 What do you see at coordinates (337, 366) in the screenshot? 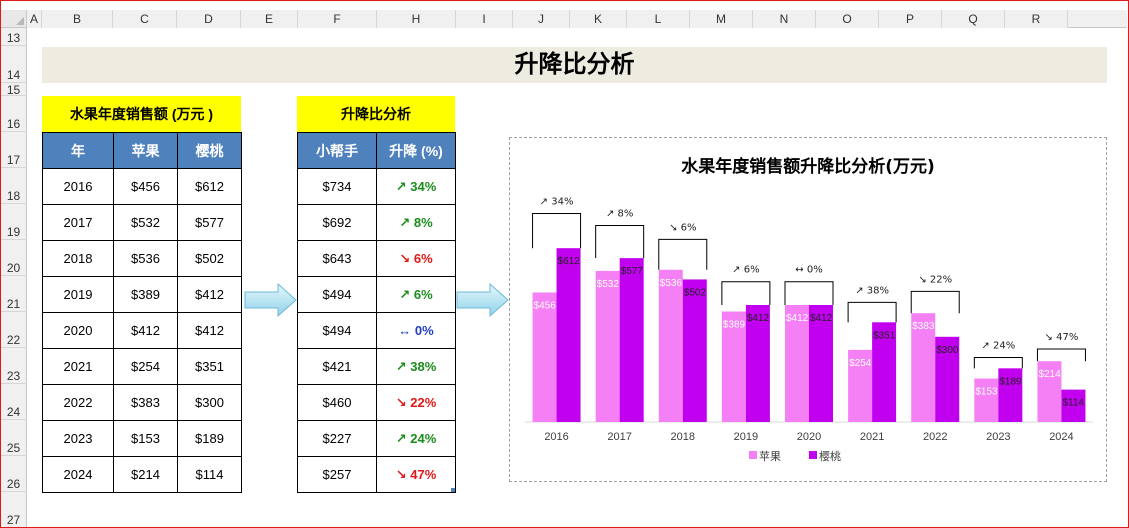
I see `ratio-cell-helper: $421` at bounding box center [337, 366].